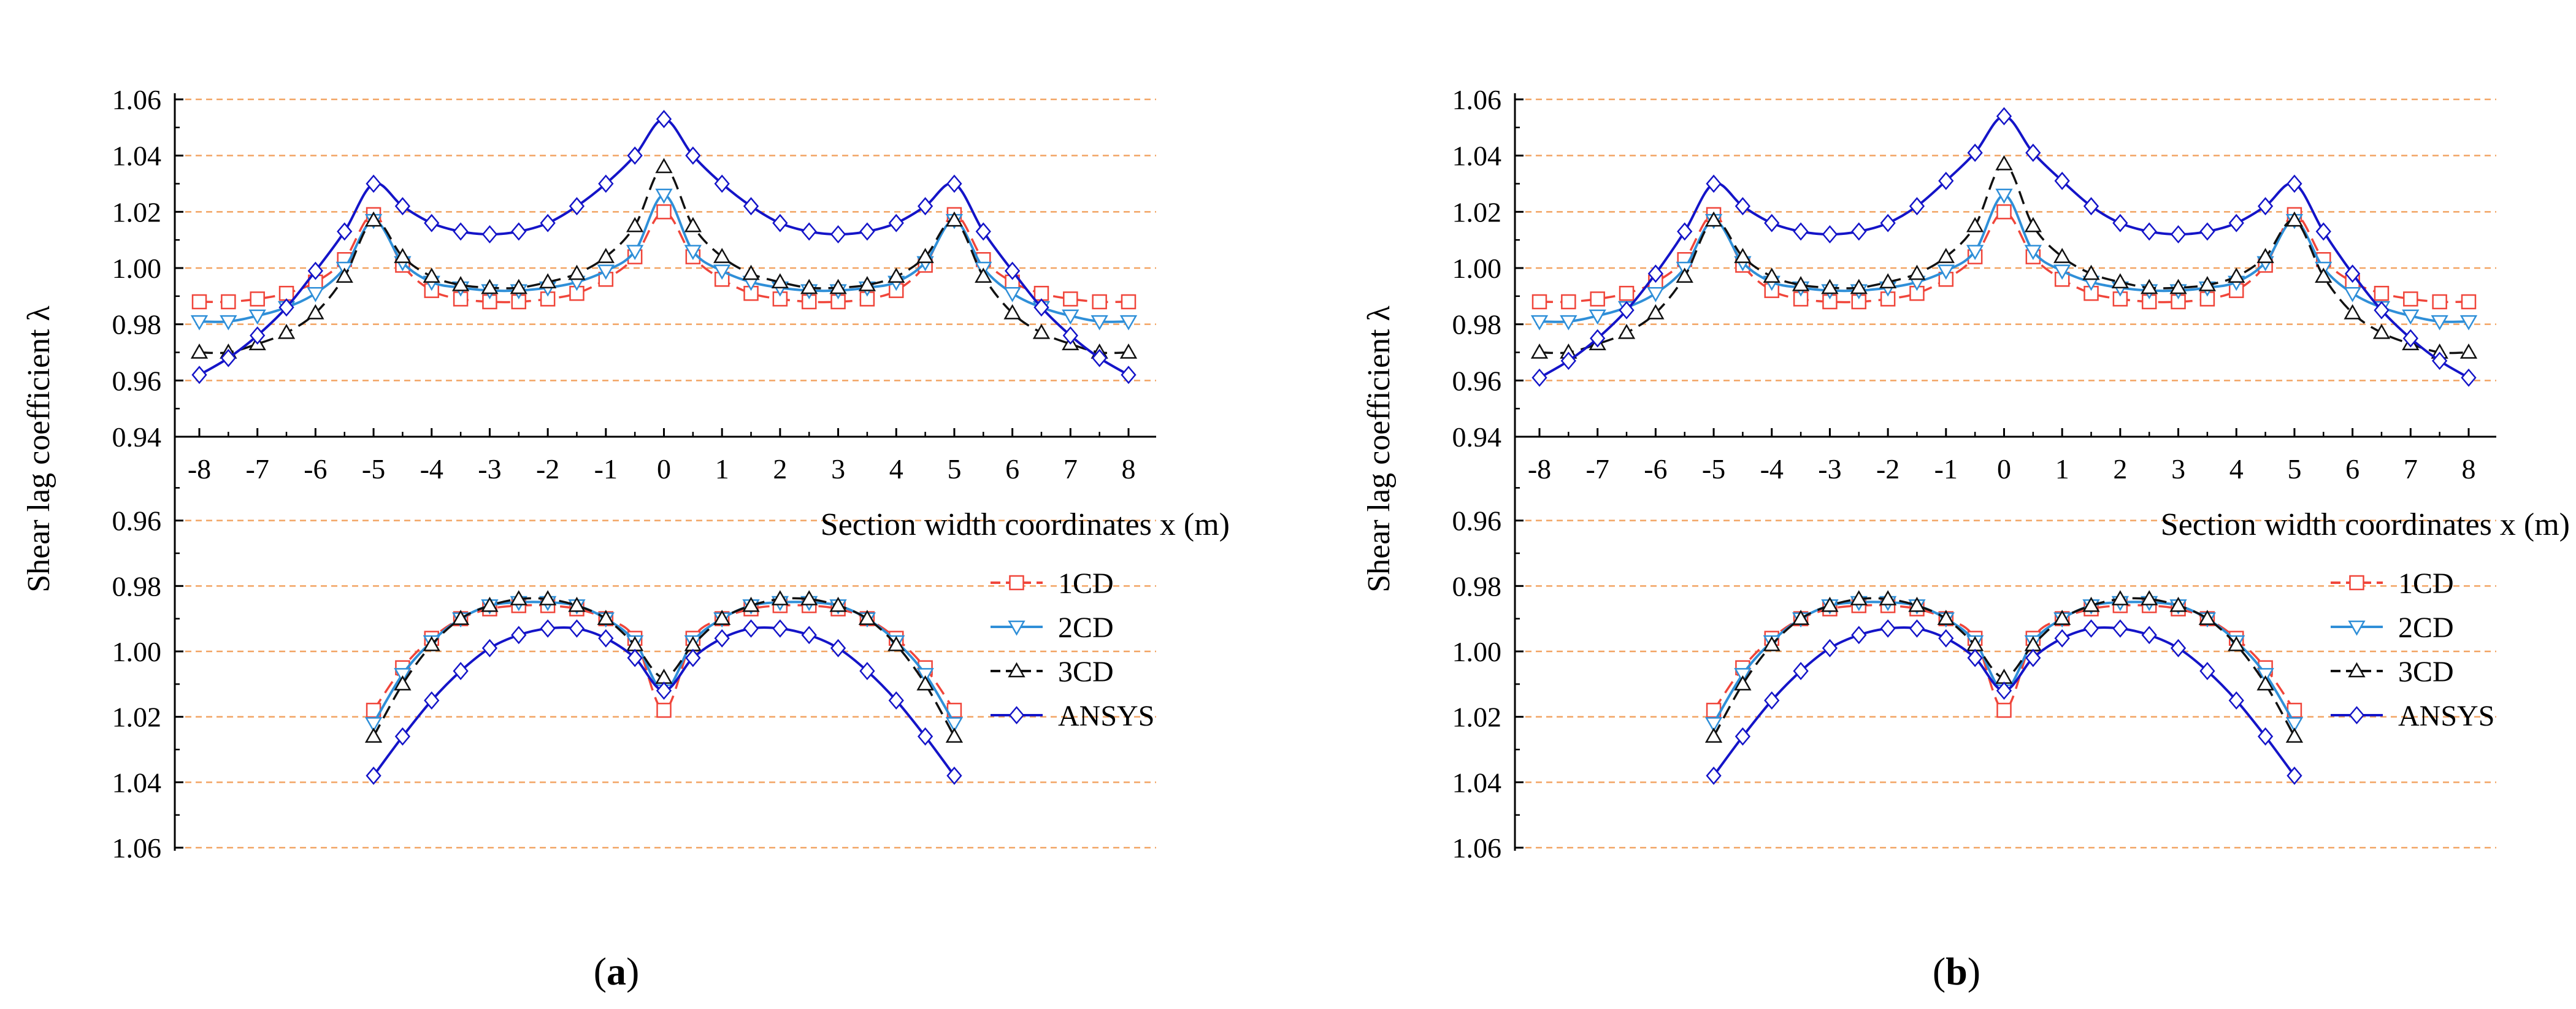  Describe the element at coordinates (431, 469) in the screenshot. I see `x-tick-label: -4` at that location.